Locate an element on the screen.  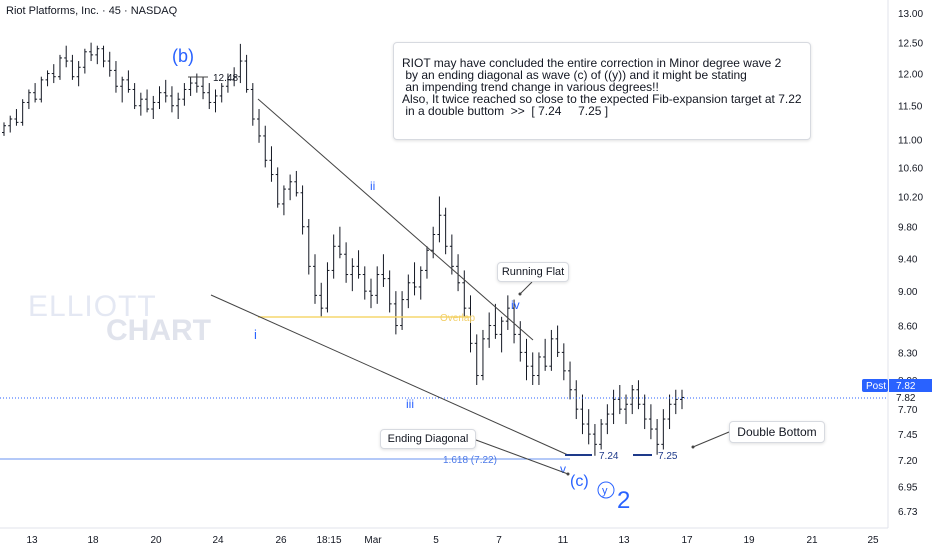
watermark-chart: CHART is located at coordinates (158, 330).